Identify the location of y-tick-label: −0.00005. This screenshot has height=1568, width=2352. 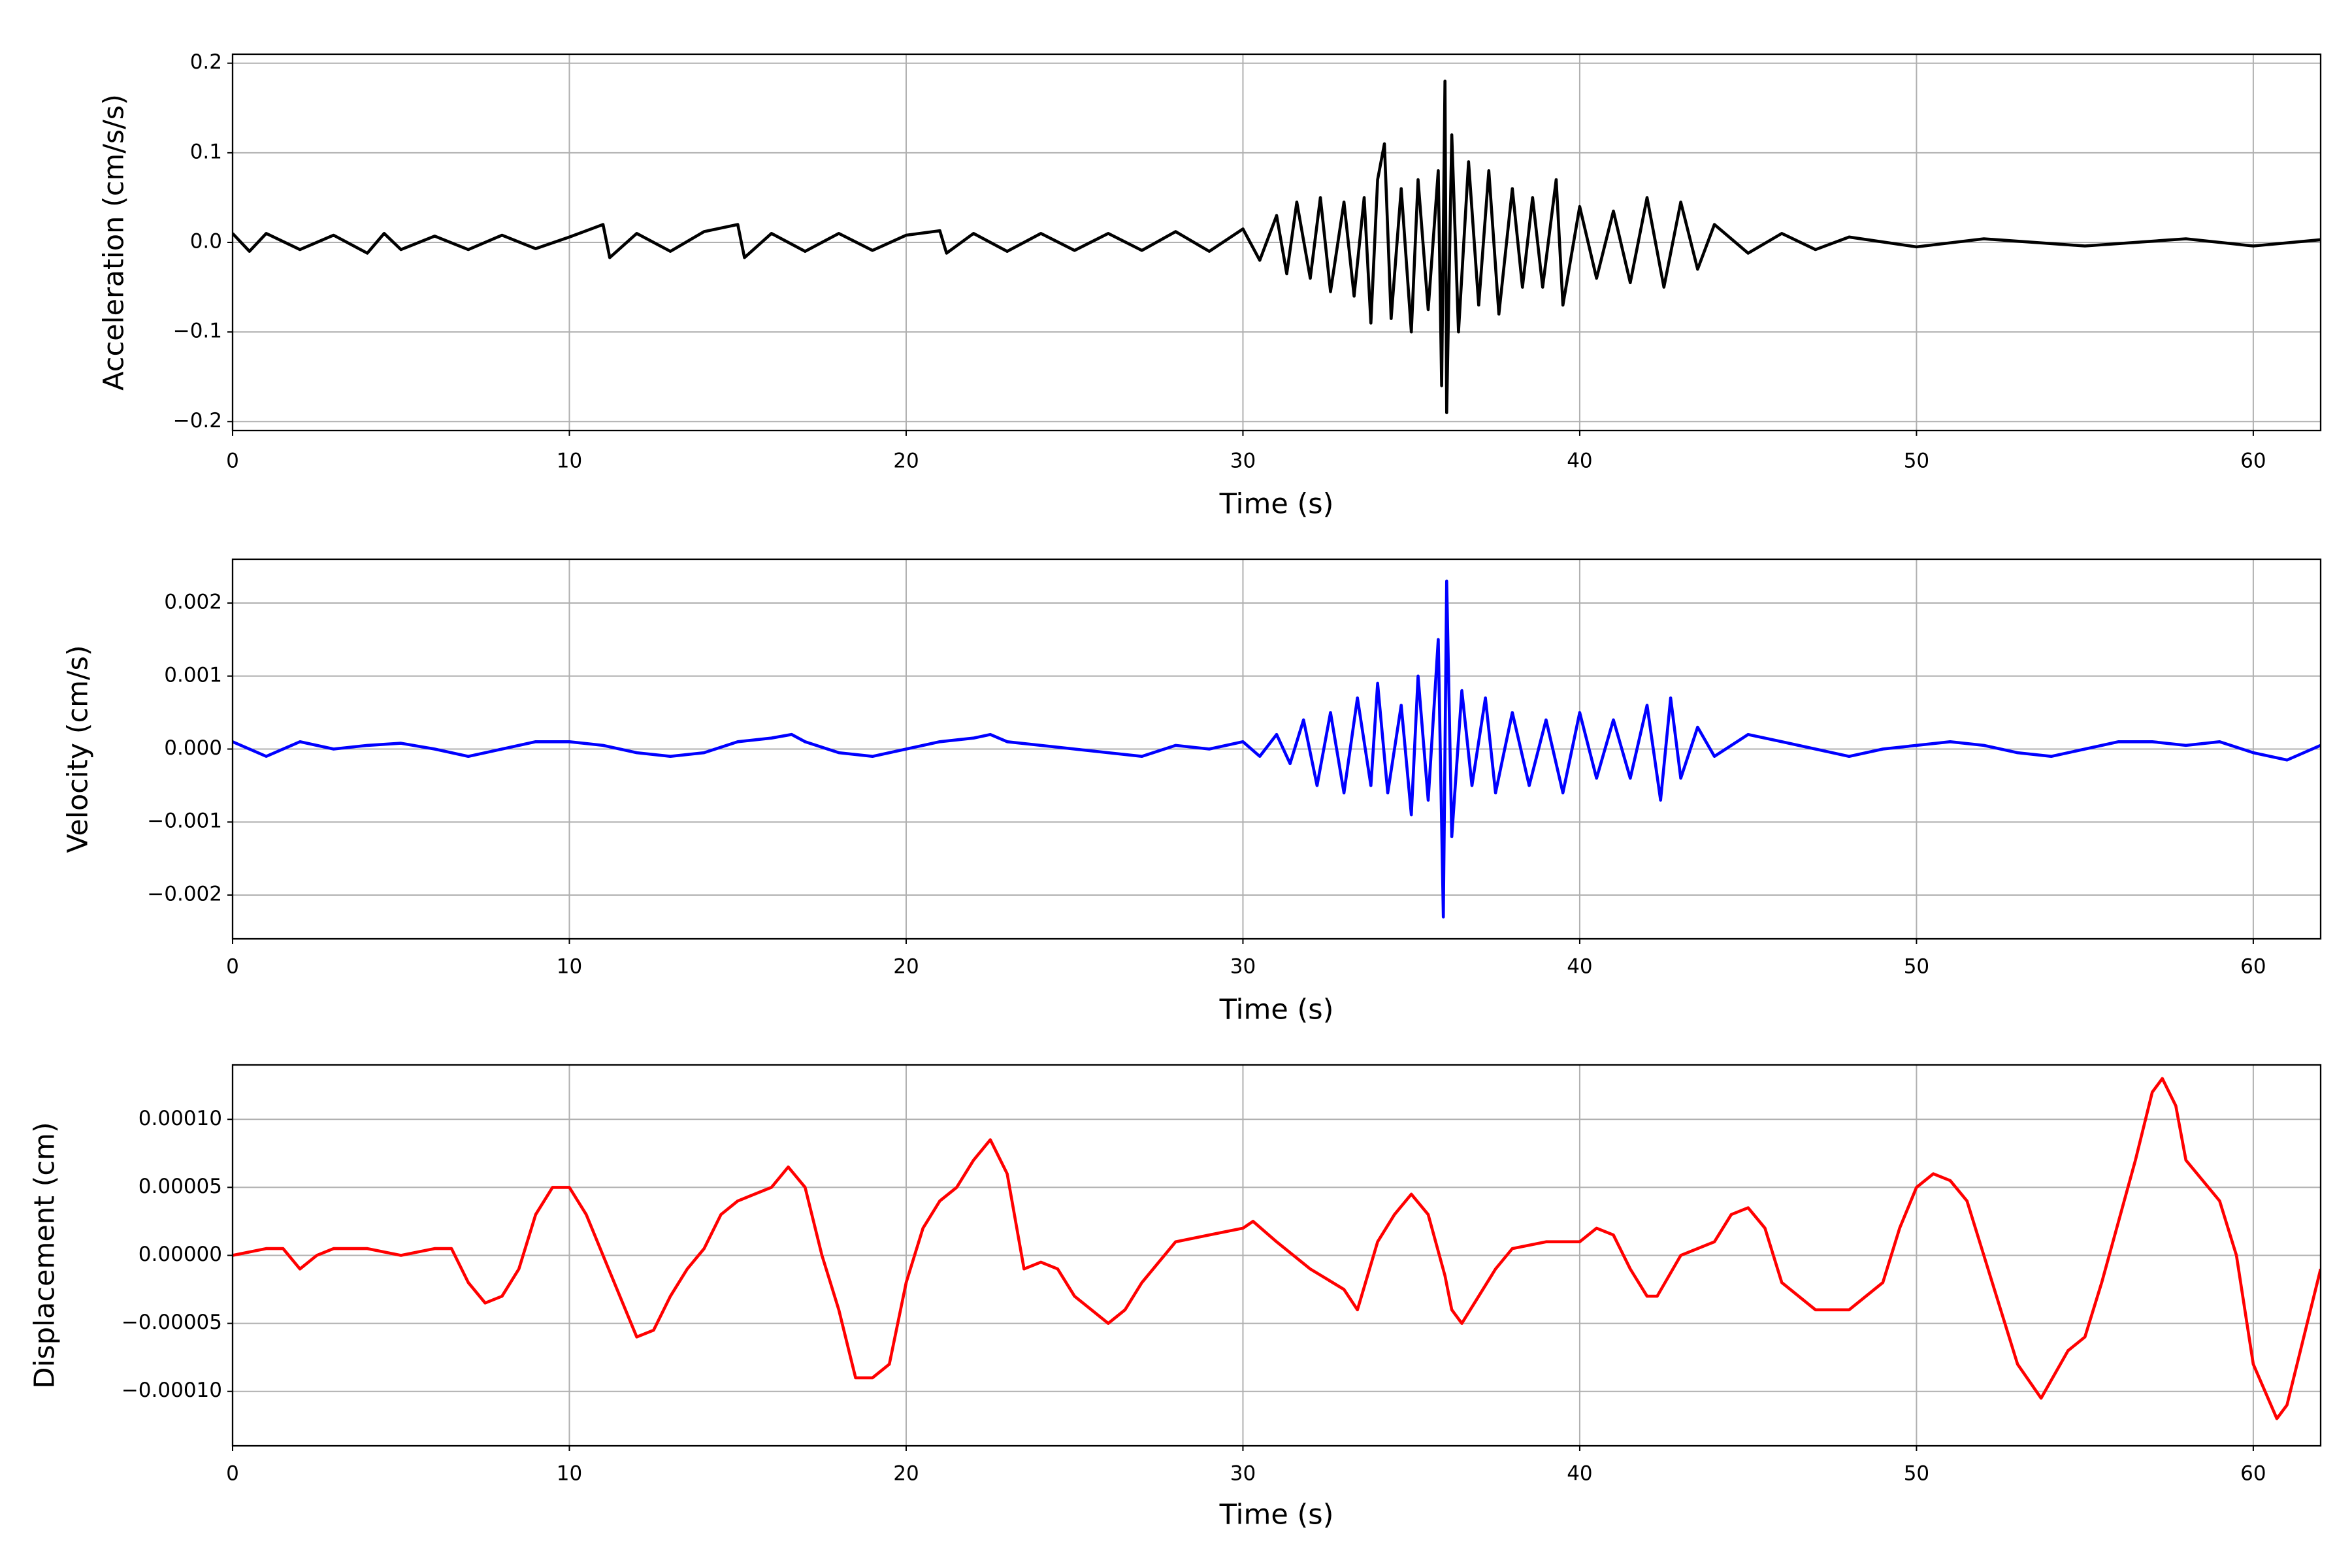
(172, 1322).